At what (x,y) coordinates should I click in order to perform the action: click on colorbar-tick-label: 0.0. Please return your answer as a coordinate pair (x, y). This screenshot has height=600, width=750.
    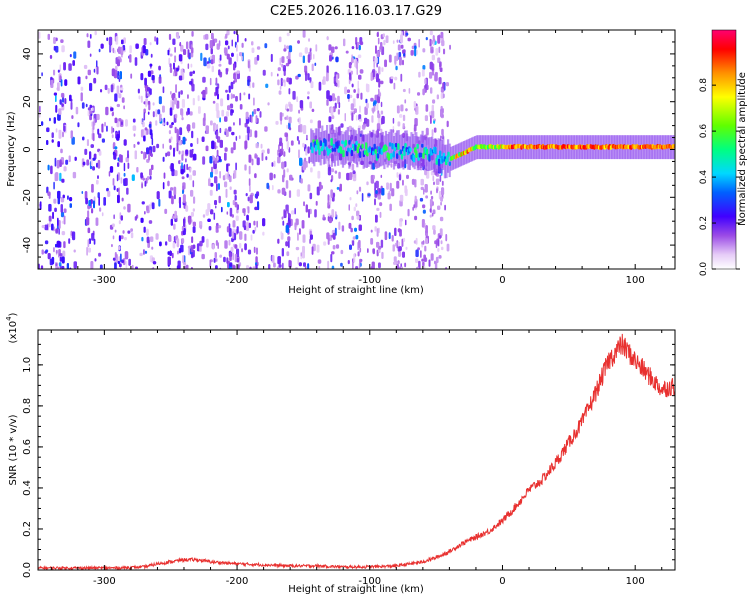
    Looking at the image, I should click on (704, 269).